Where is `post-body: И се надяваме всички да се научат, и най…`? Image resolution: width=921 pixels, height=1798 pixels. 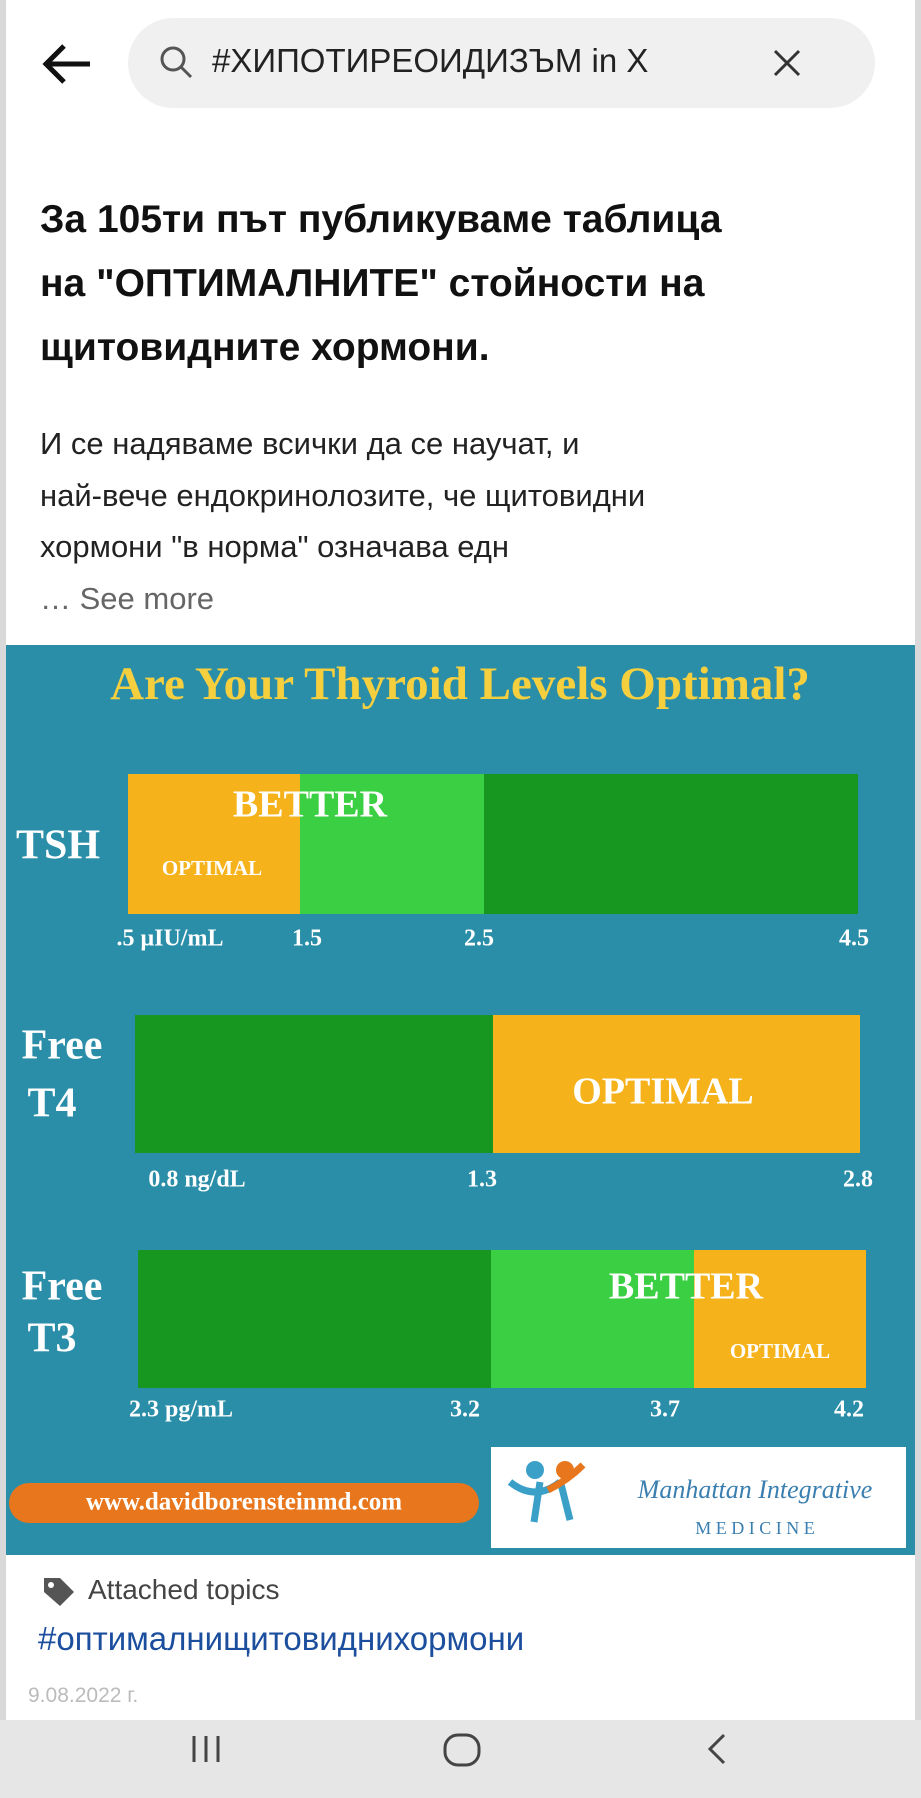 post-body: И се надяваме всички да се научат, и най… is located at coordinates (342, 521).